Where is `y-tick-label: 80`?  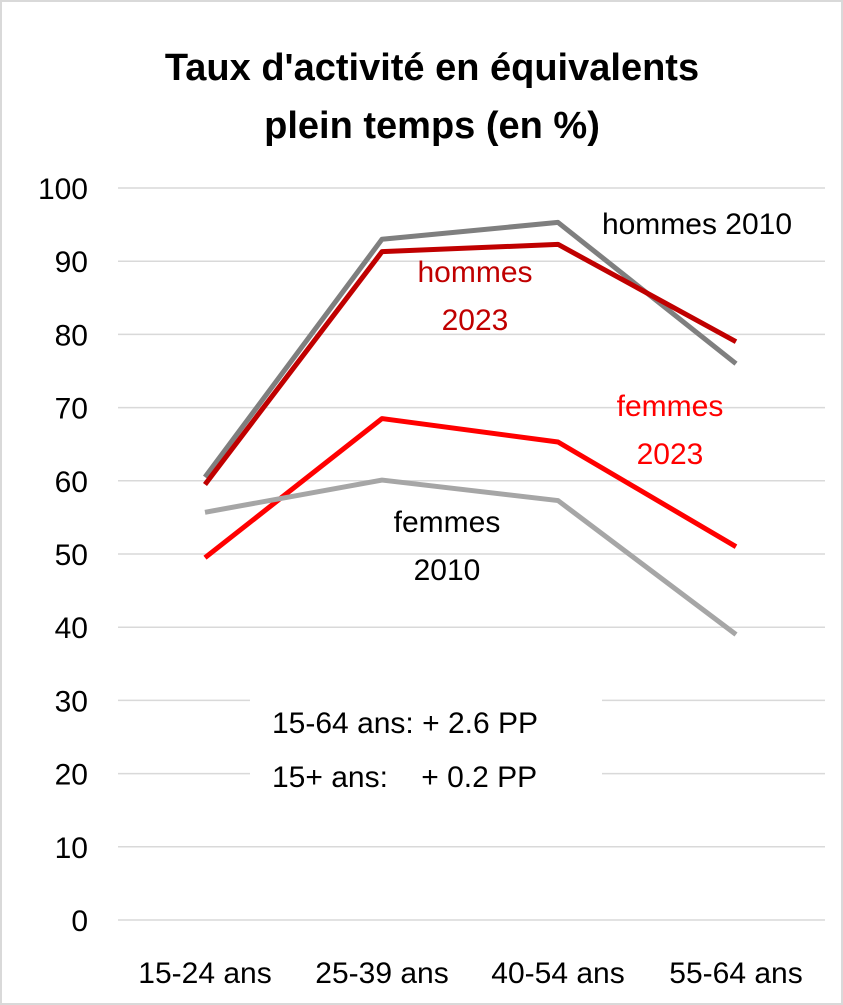
y-tick-label: 80 is located at coordinates (71, 335).